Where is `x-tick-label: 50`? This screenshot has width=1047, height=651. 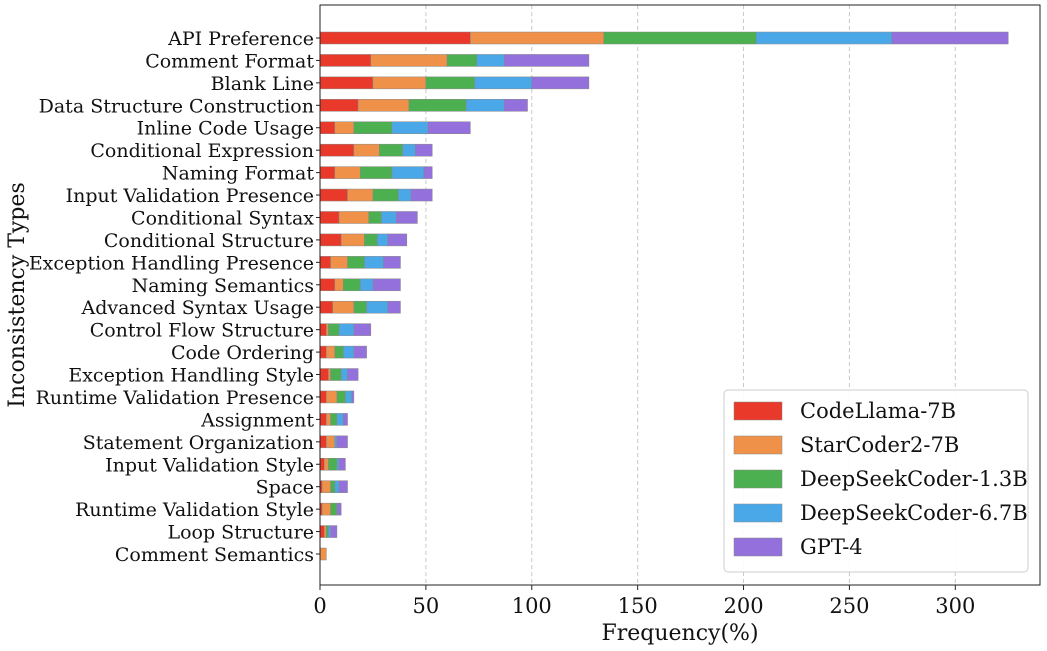
x-tick-label: 50 is located at coordinates (426, 606).